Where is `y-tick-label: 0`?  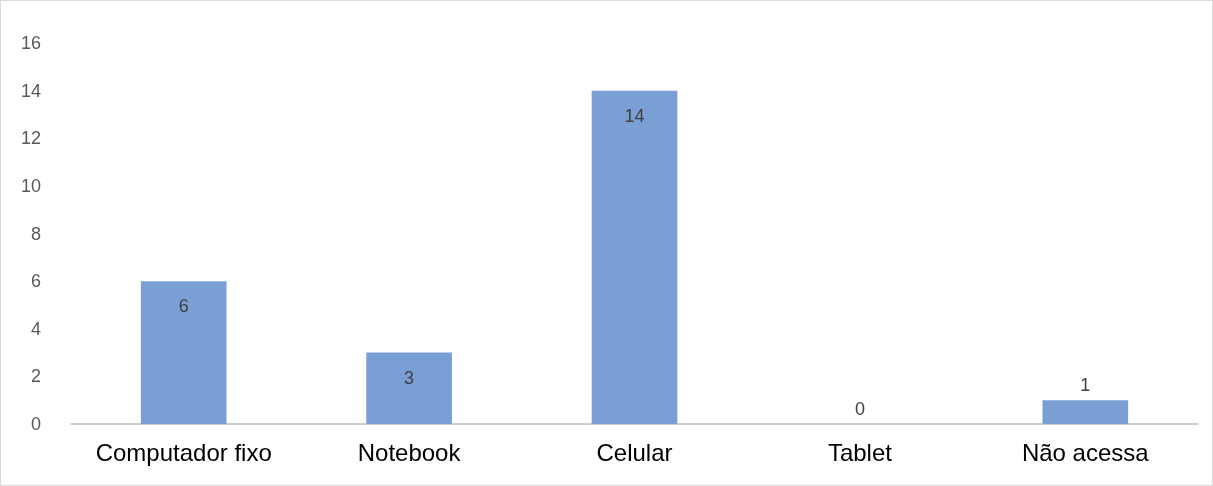 y-tick-label: 0 is located at coordinates (35, 424).